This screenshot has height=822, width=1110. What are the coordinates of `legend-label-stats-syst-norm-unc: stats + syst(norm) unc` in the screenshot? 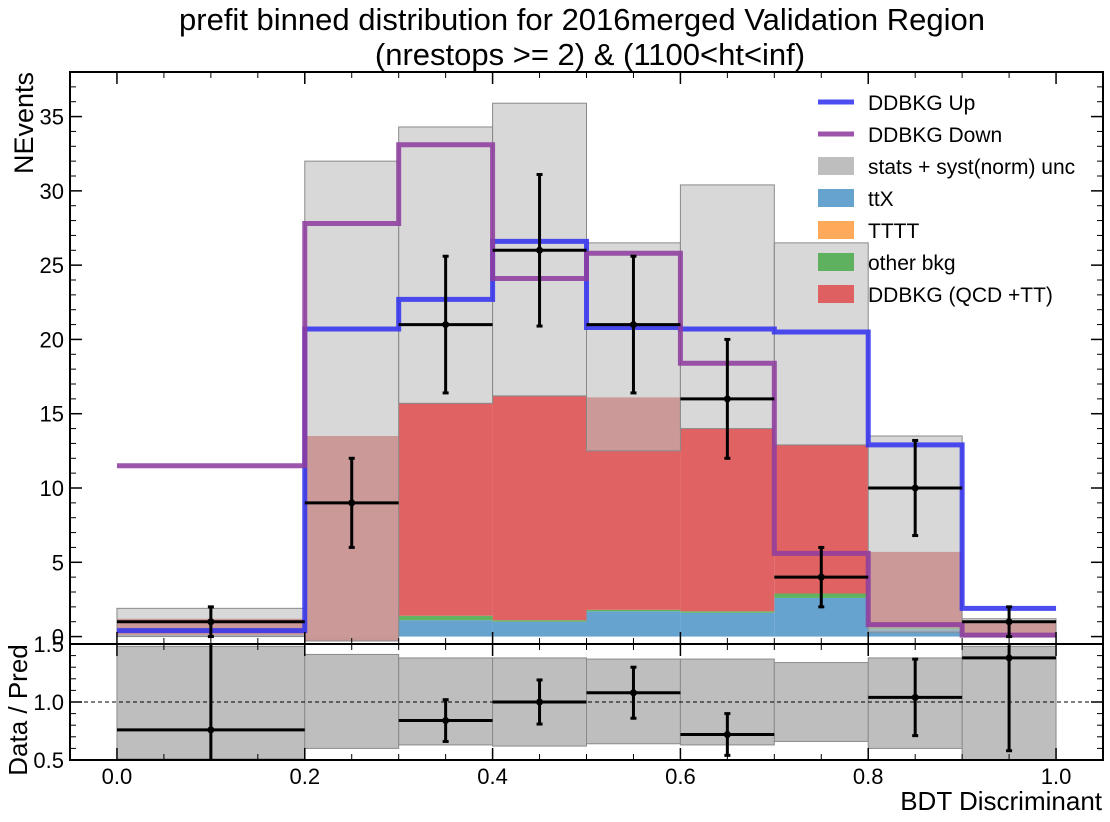 It's located at (971, 167).